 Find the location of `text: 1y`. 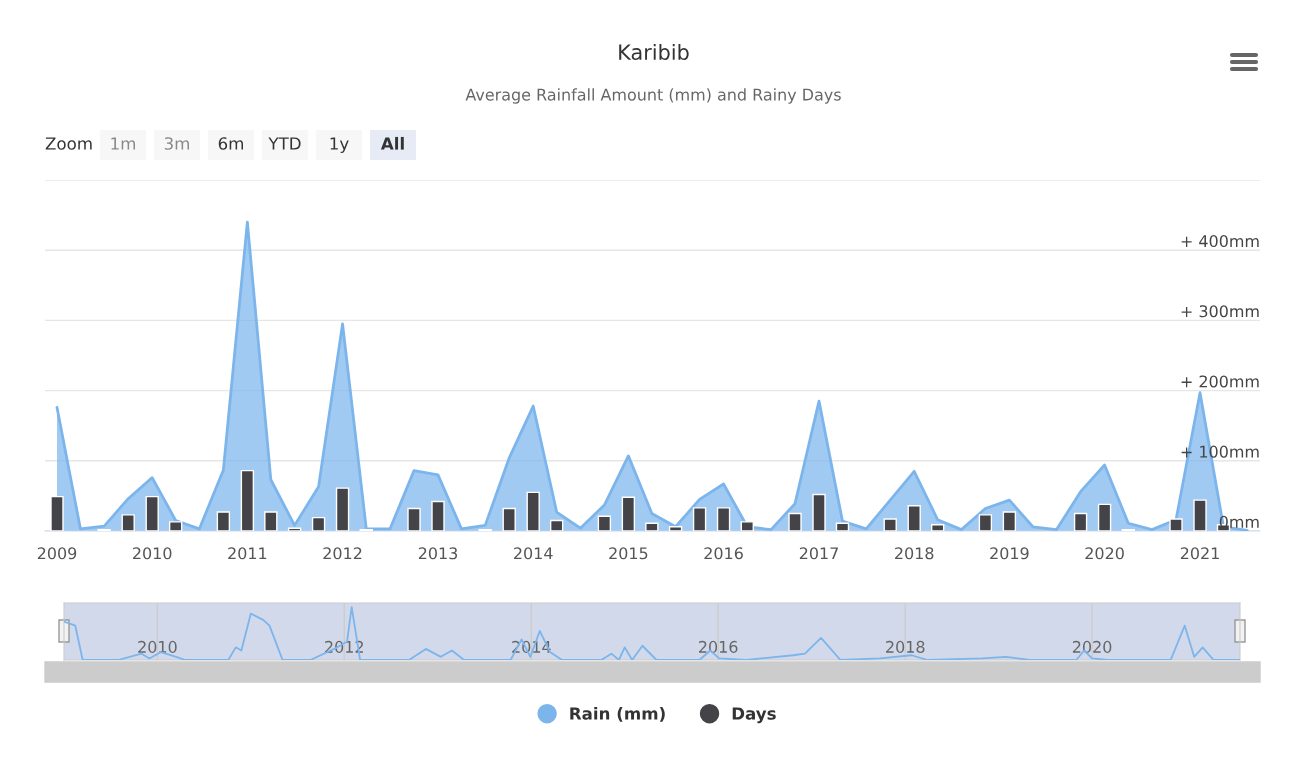

text: 1y is located at coordinates (339, 145).